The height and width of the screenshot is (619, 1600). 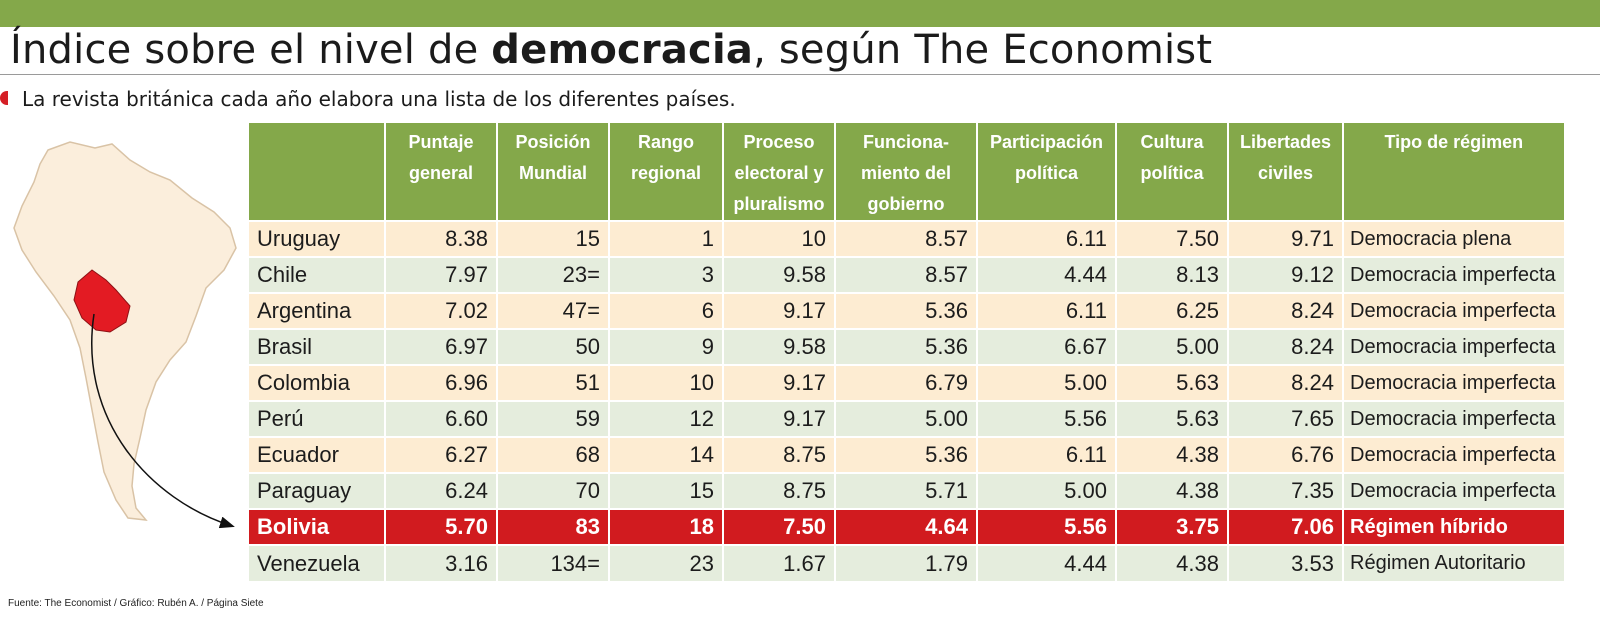 I want to click on value-cell: 59, so click(x=553, y=418).